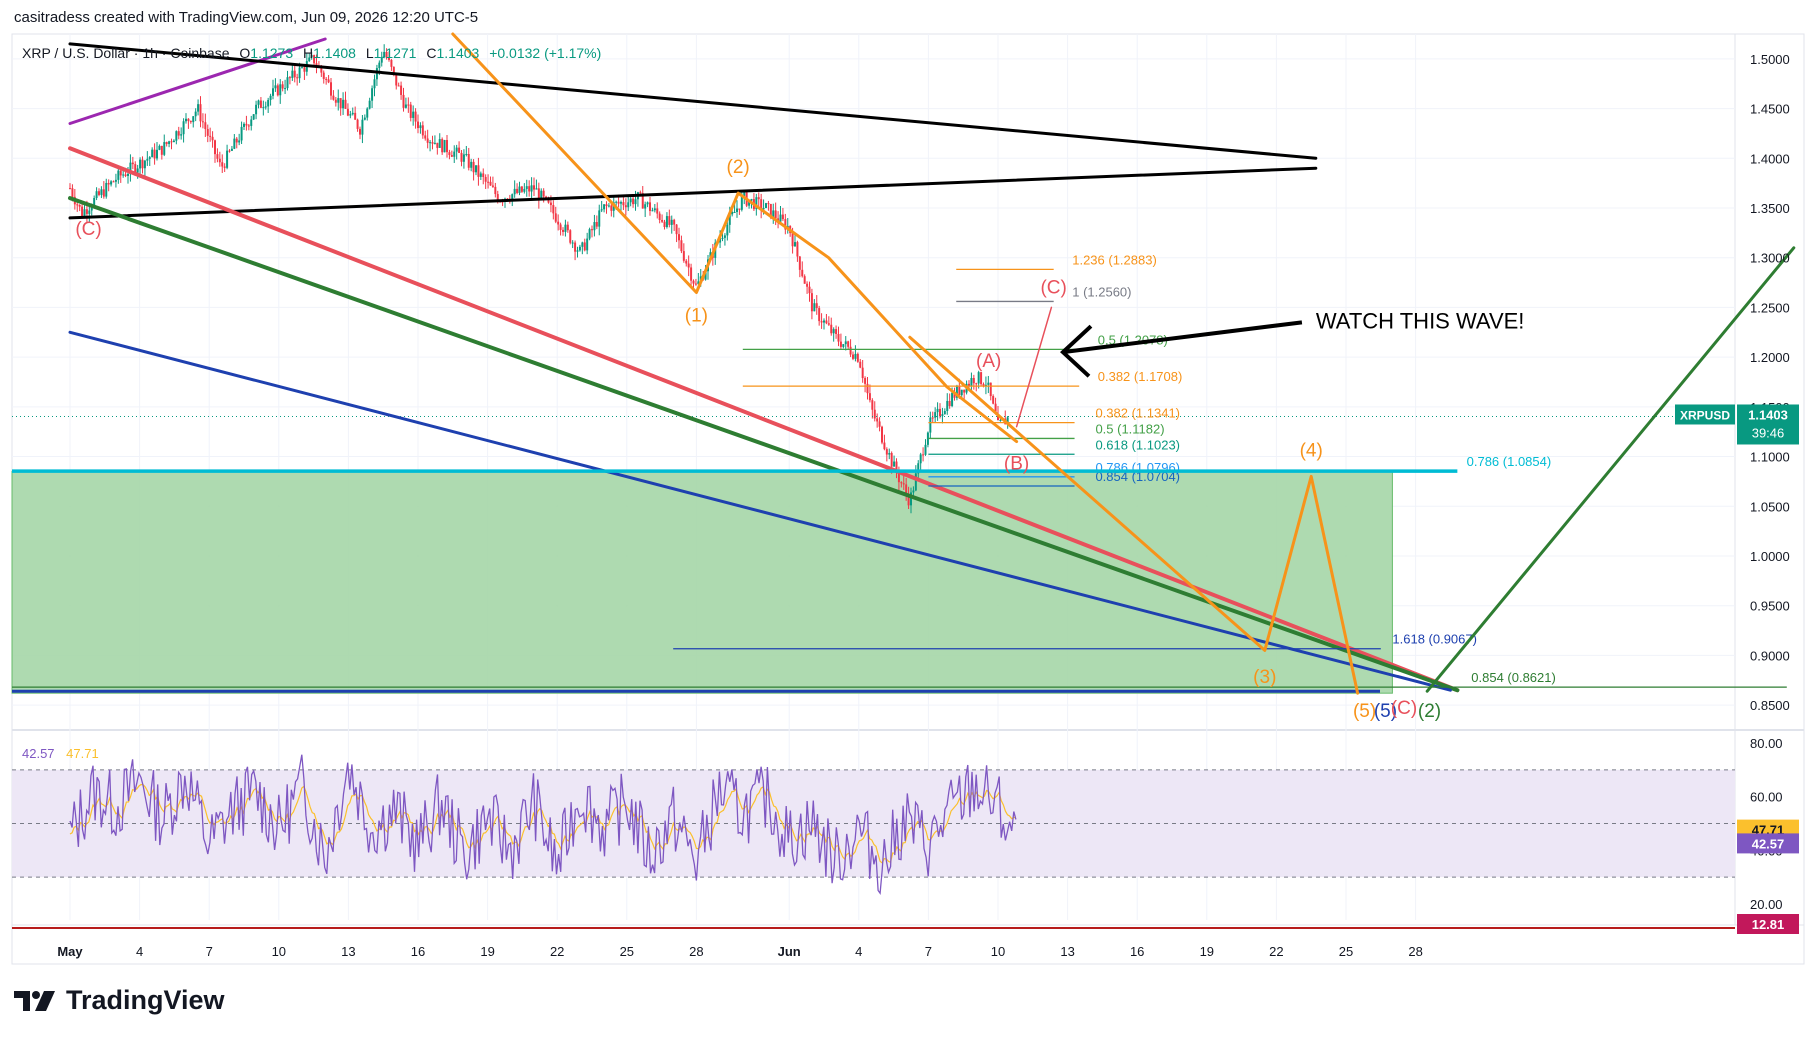  What do you see at coordinates (998, 951) in the screenshot?
I see `time-tick-label: 10` at bounding box center [998, 951].